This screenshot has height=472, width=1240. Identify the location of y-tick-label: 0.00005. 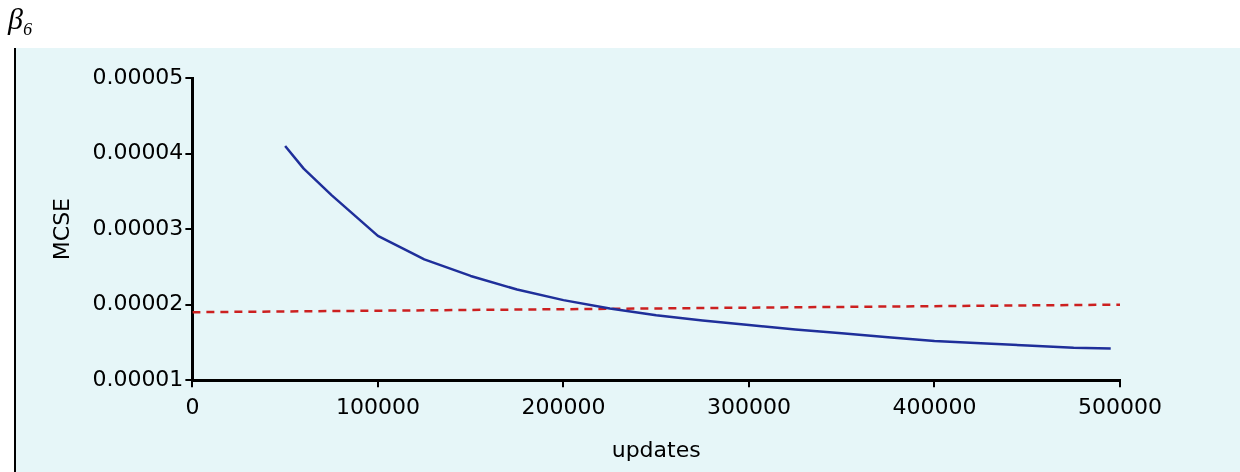
(138, 76).